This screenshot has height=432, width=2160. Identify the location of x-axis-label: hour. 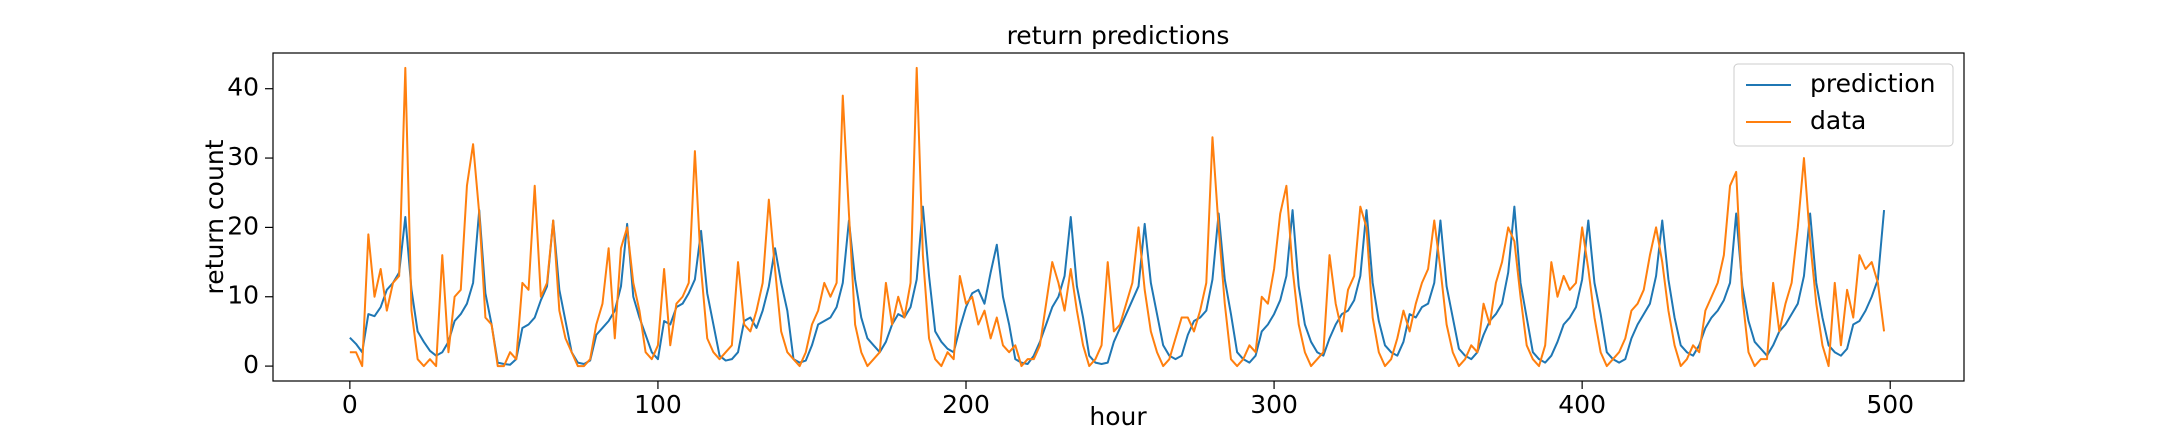
(1118, 416).